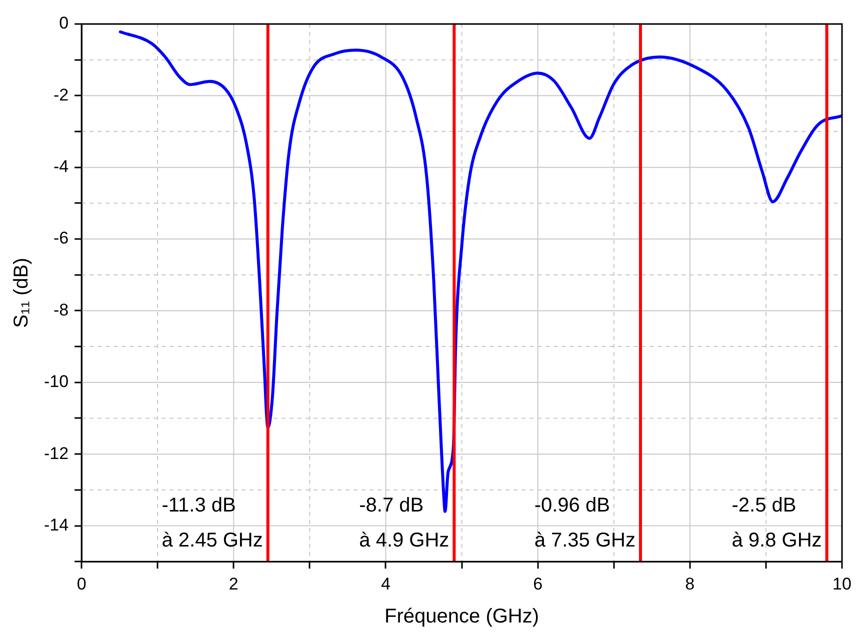 Image resolution: width=858 pixels, height=637 pixels. What do you see at coordinates (61, 238) in the screenshot?
I see `y-tick-label: -6` at bounding box center [61, 238].